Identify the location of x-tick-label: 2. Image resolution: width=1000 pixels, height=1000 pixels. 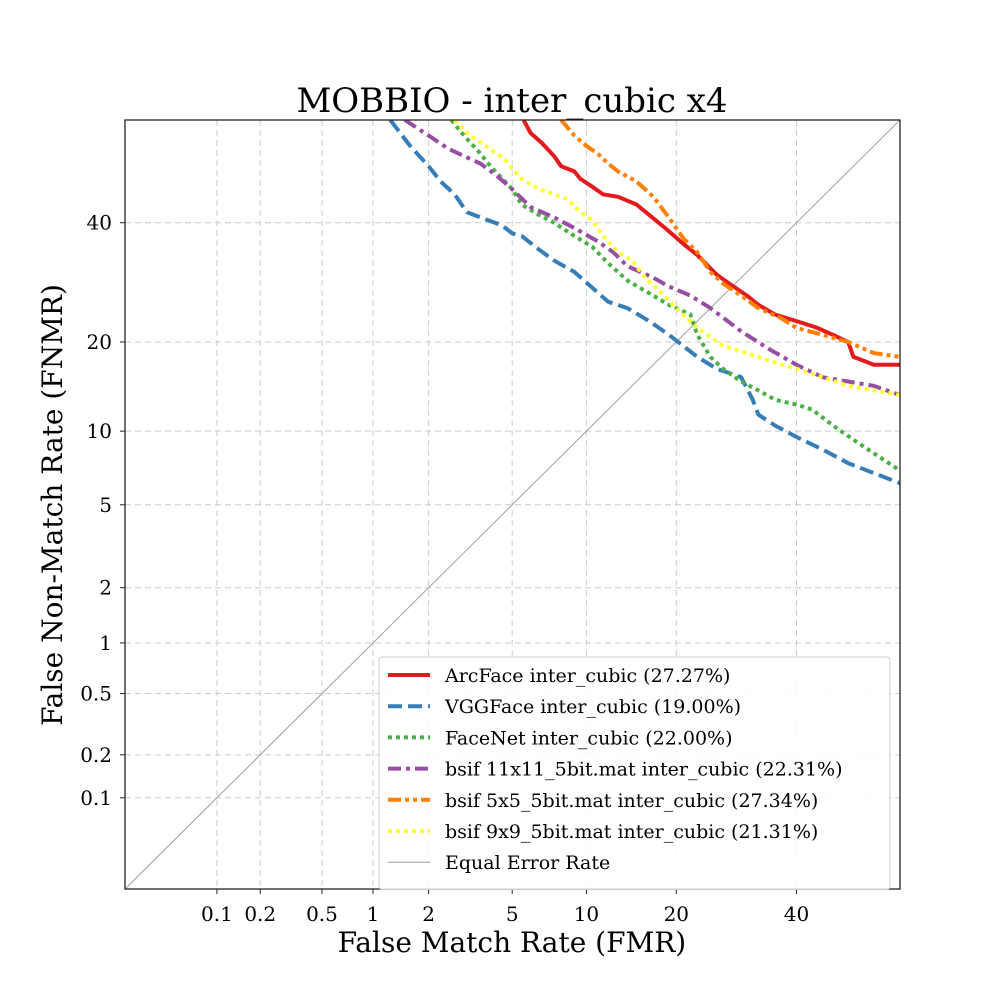
(428, 914).